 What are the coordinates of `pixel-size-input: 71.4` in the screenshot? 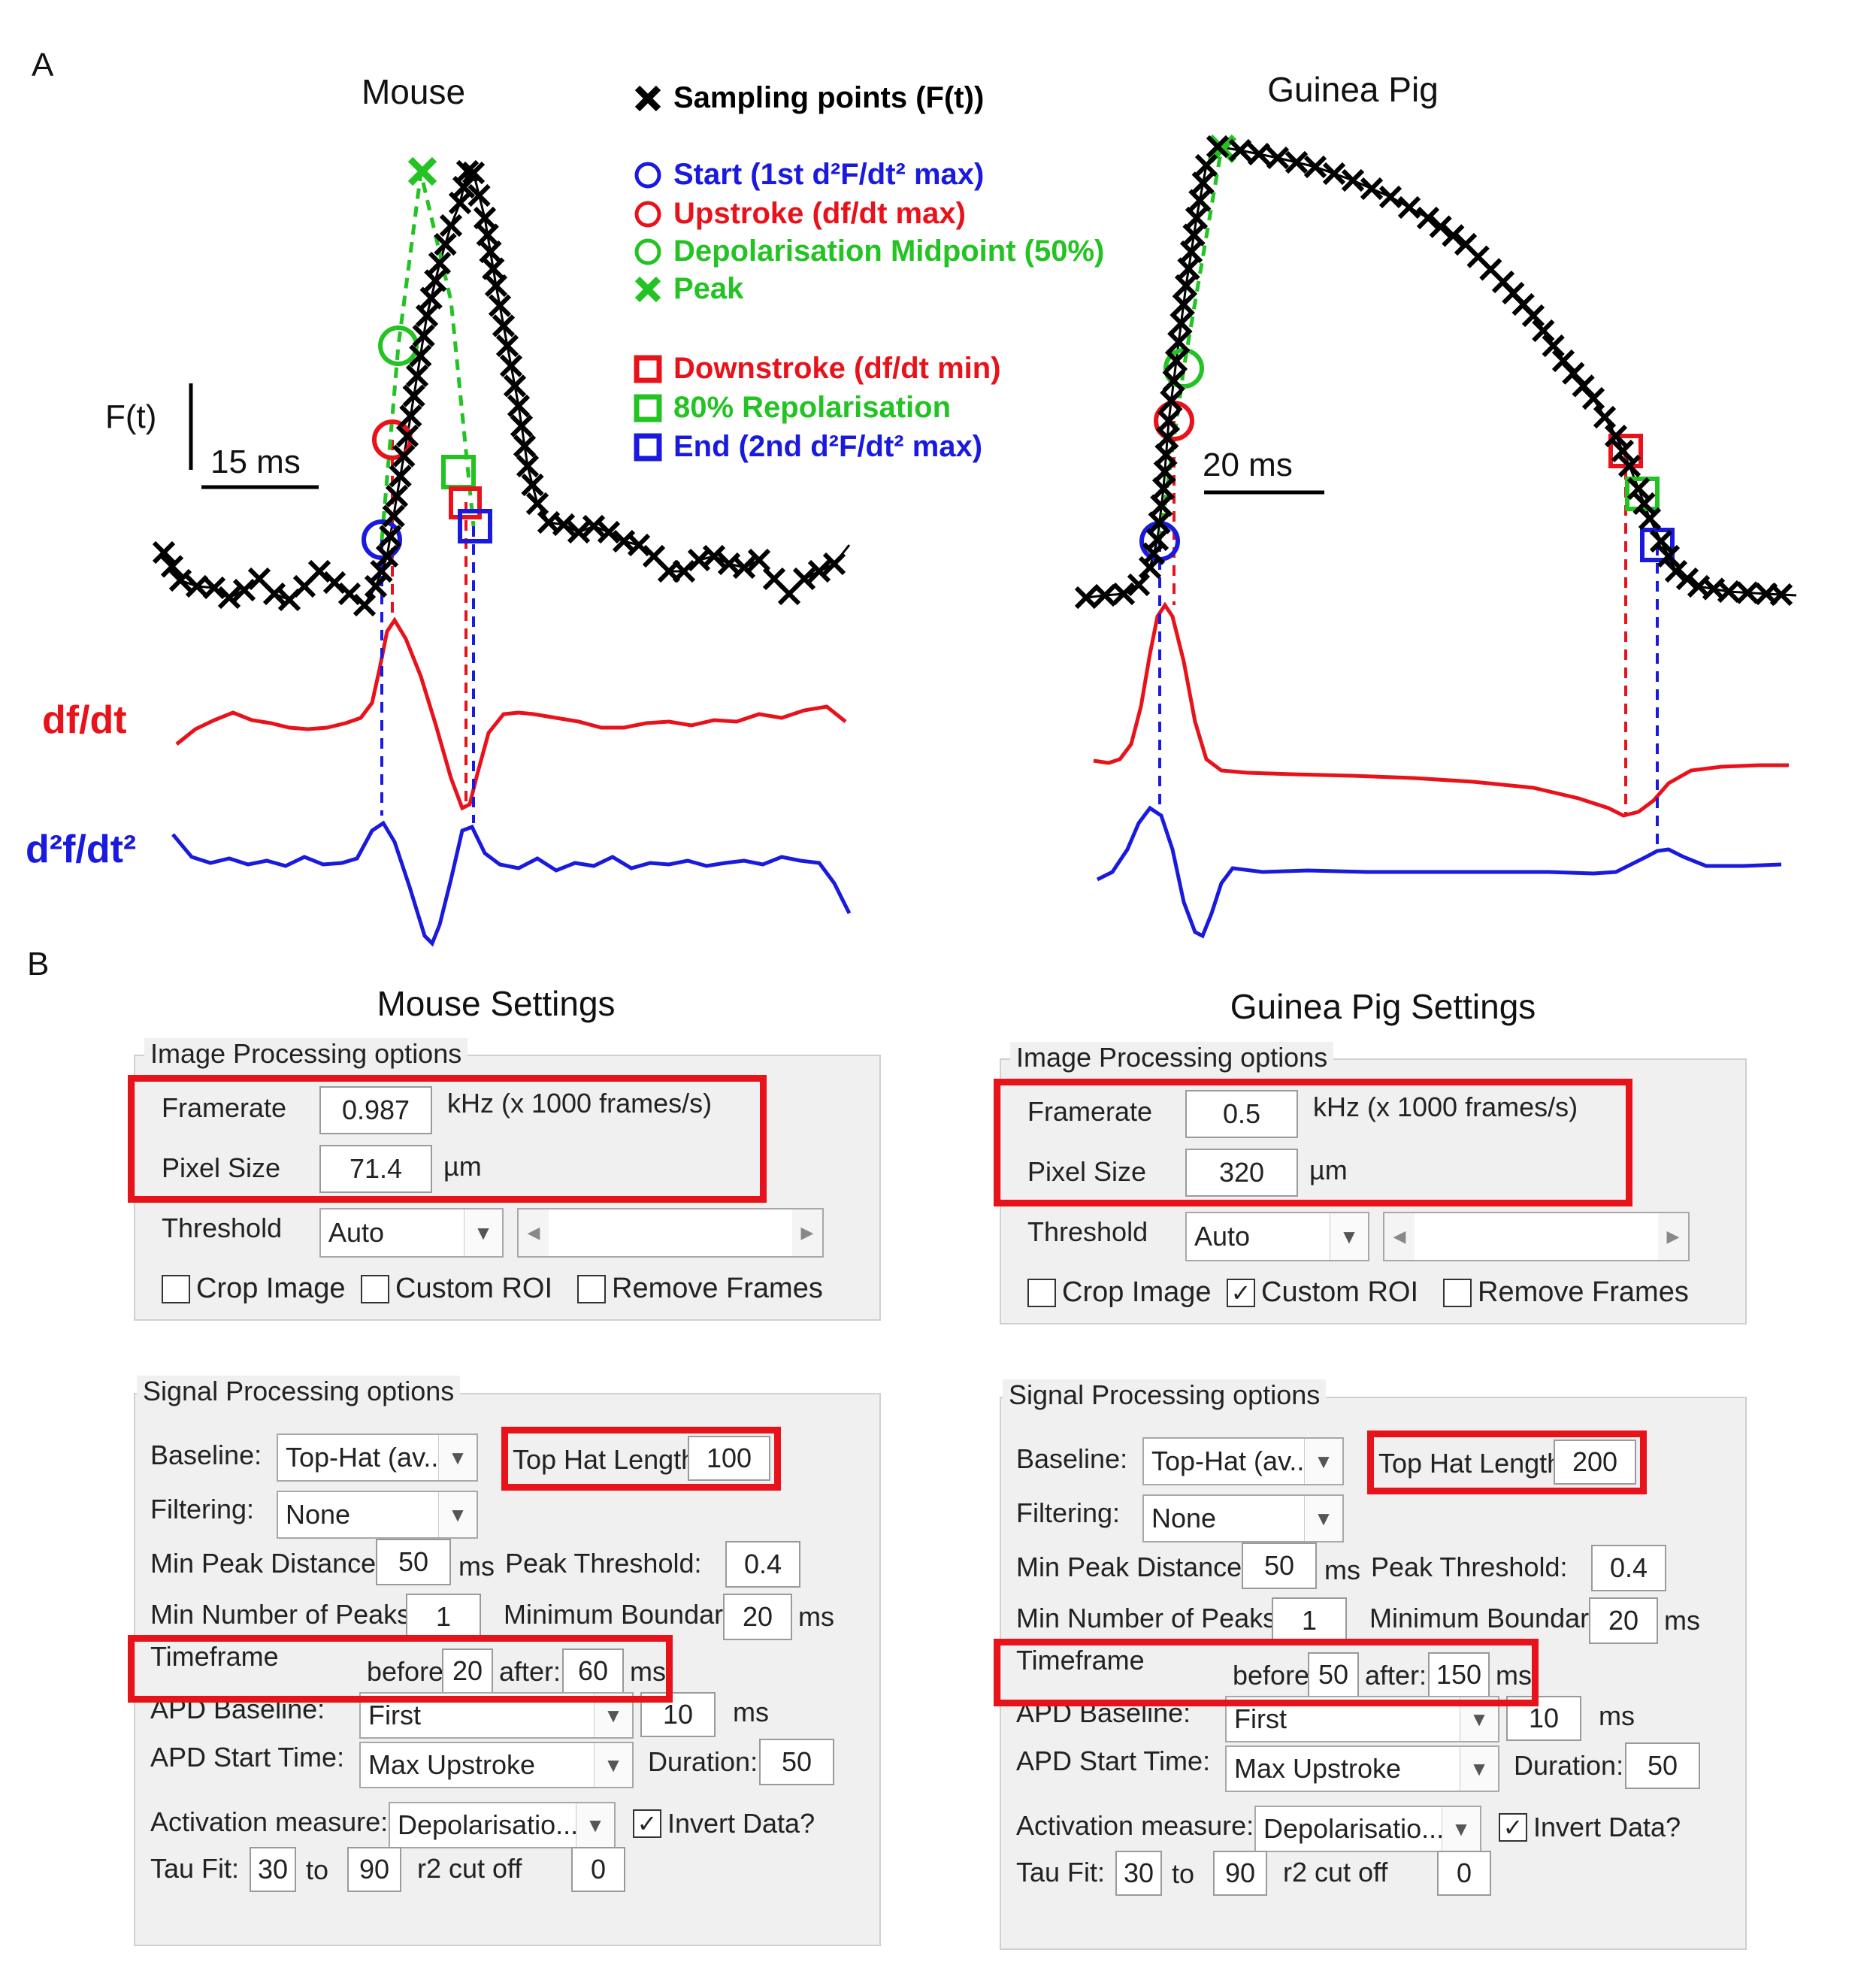 It's located at (375, 1169).